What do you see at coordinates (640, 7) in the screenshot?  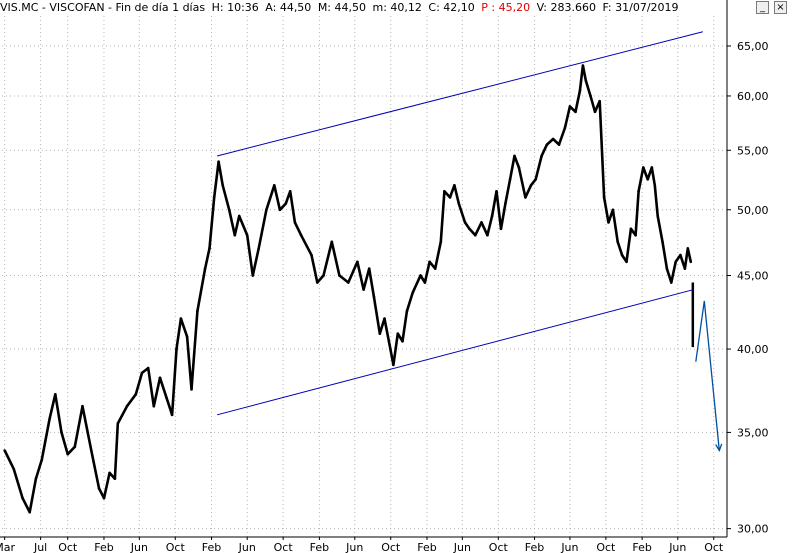 I see `date-value: F: 31/07/2019` at bounding box center [640, 7].